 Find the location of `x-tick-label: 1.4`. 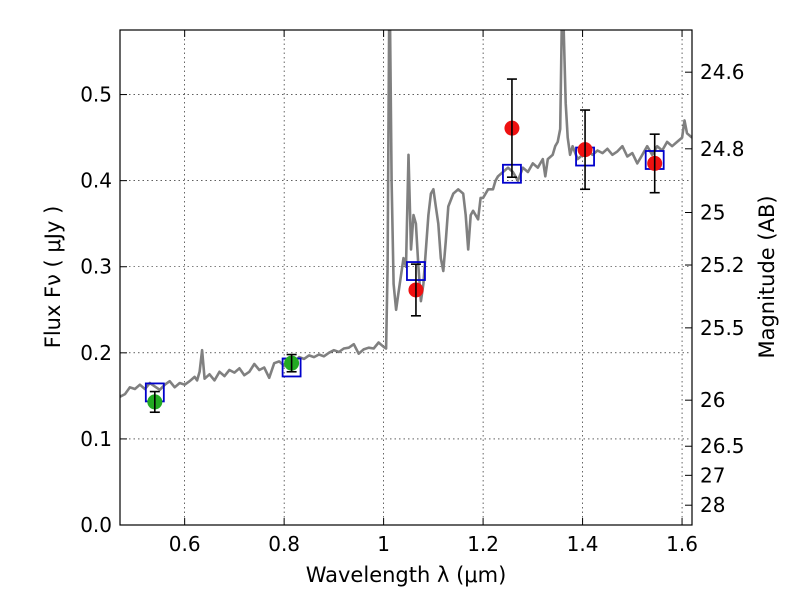

x-tick-label: 1.4 is located at coordinates (583, 544).